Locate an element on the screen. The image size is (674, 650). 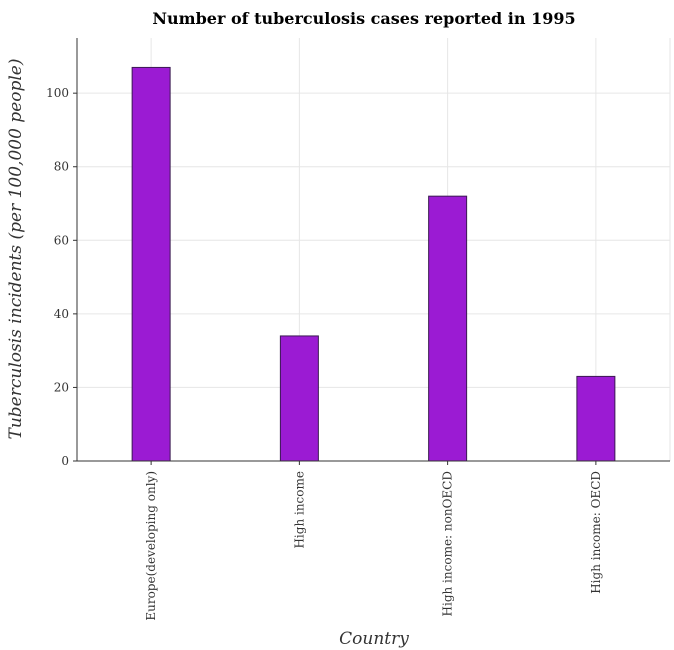
y-tick-label: 80 is located at coordinates (61, 167).